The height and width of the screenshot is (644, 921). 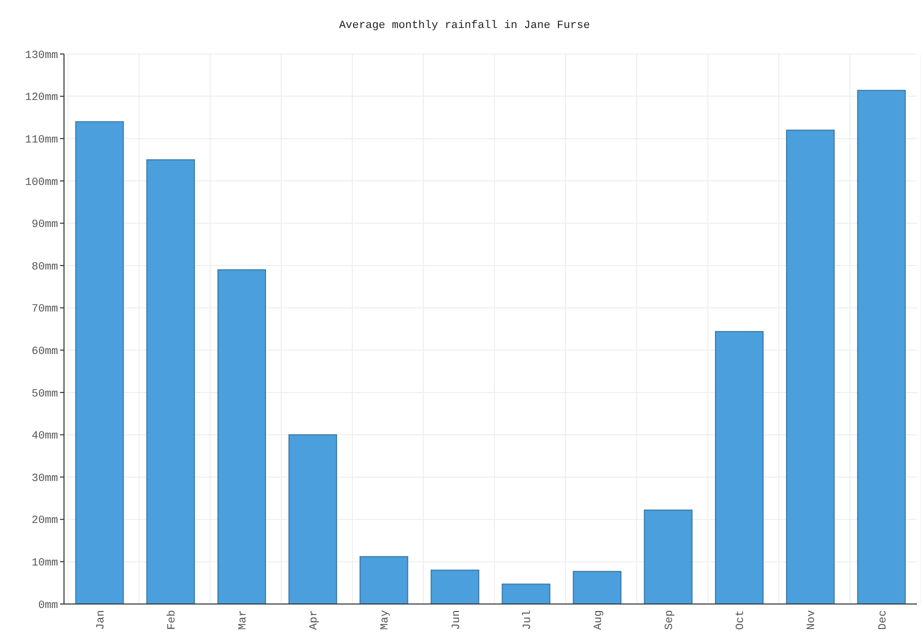 What do you see at coordinates (45, 225) in the screenshot?
I see `y-tick-label: 90mm` at bounding box center [45, 225].